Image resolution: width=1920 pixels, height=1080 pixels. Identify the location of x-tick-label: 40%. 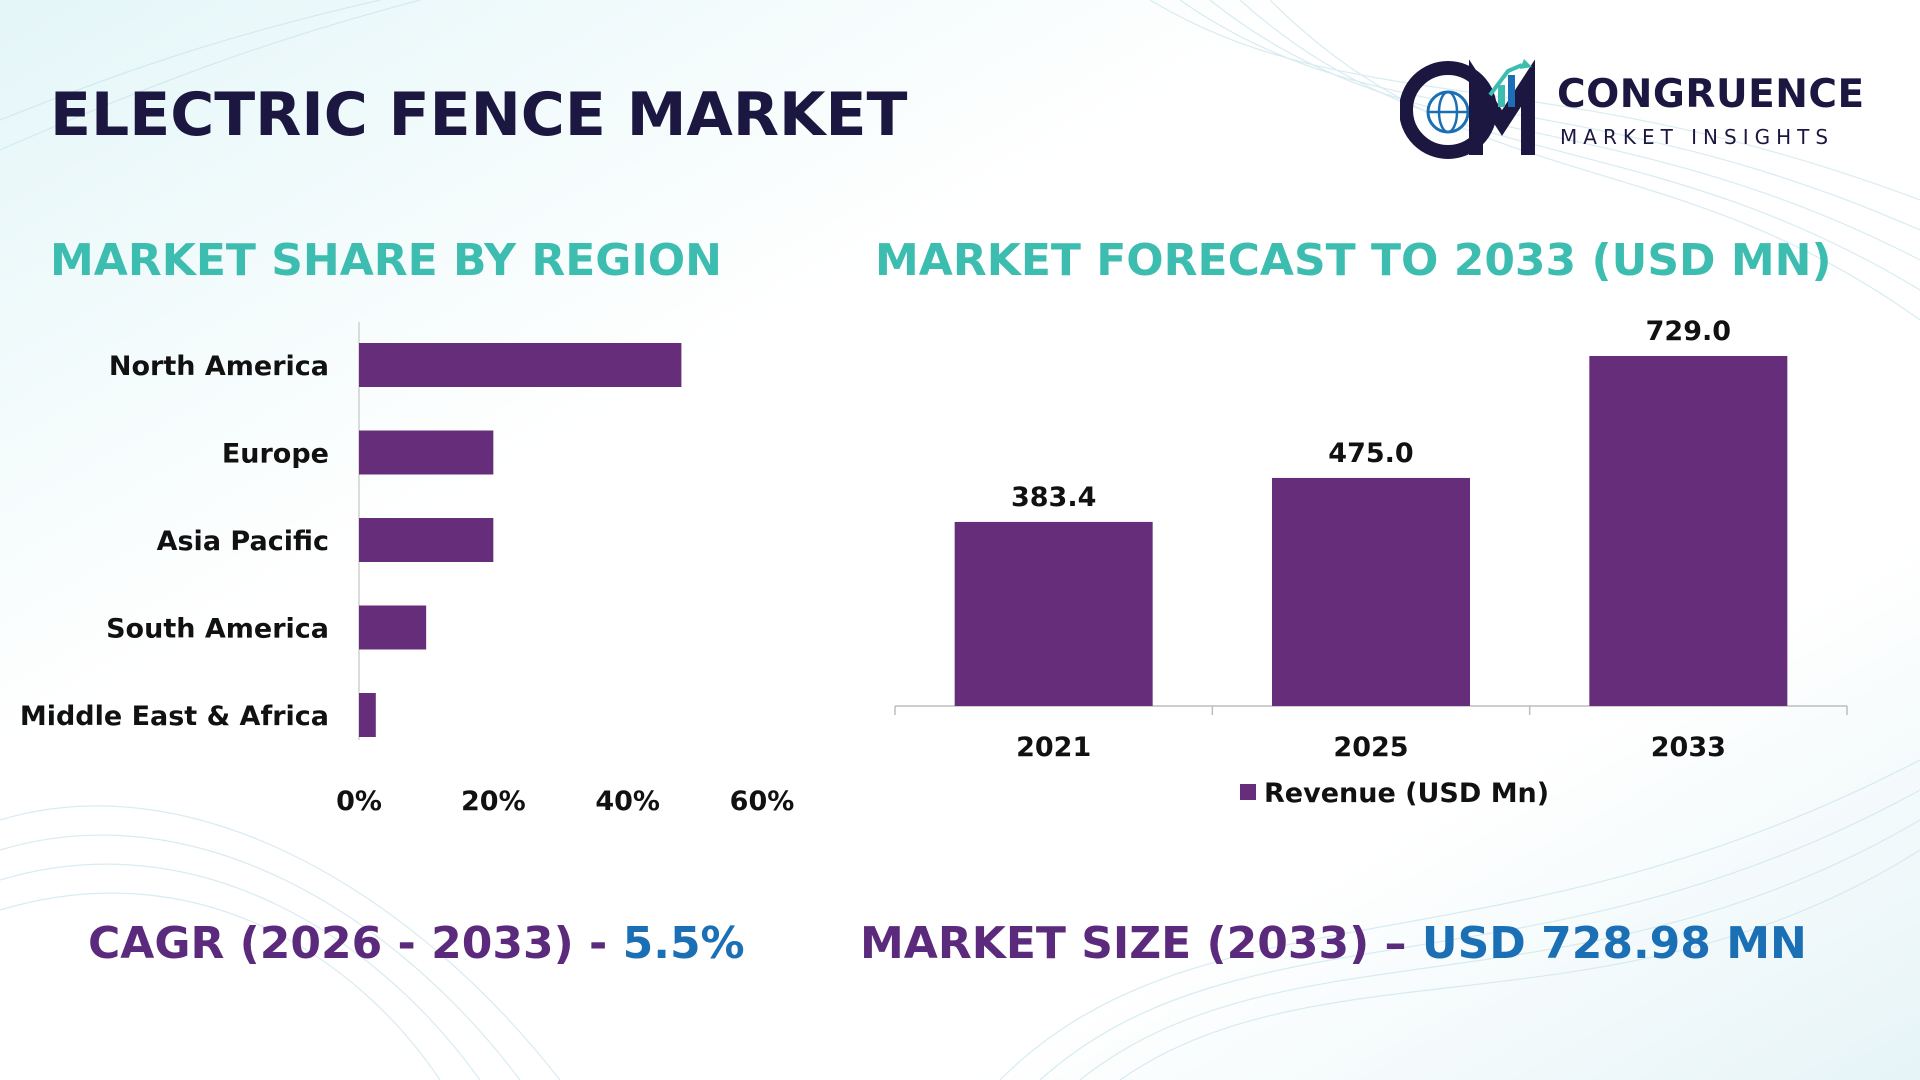
(627, 801).